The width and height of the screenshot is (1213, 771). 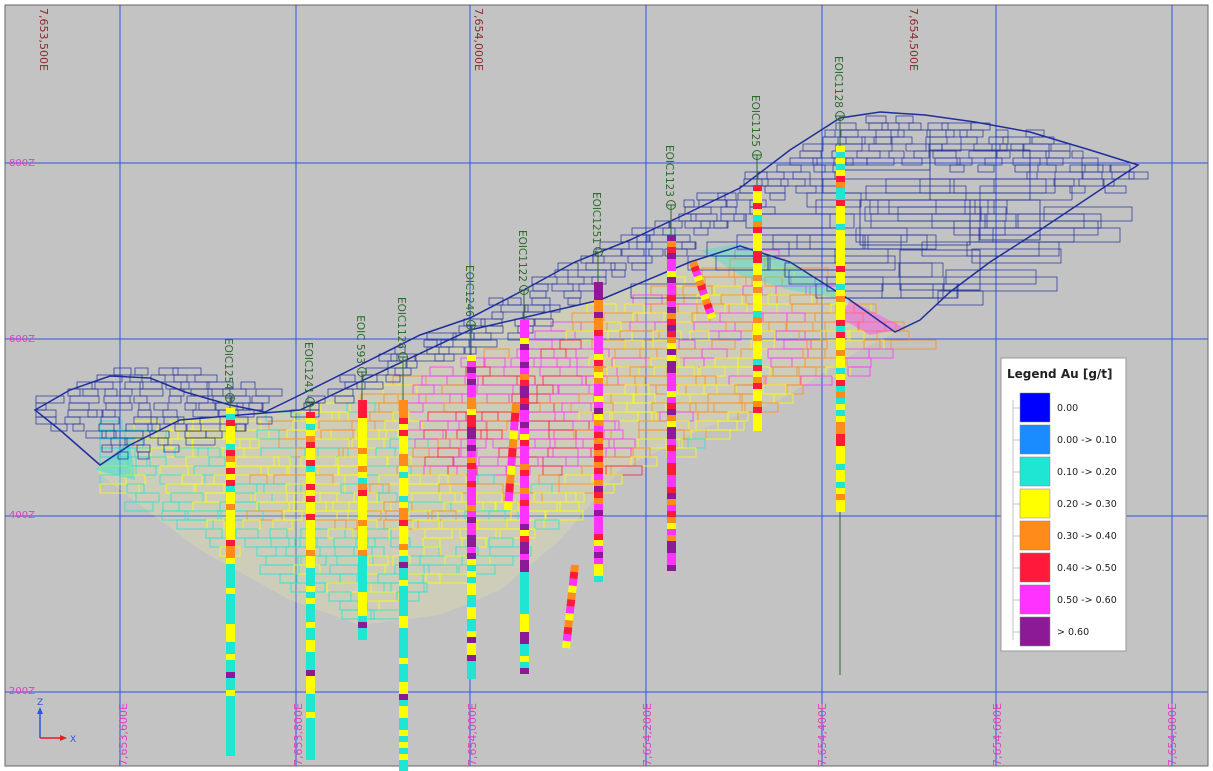 What do you see at coordinates (1073, 632) in the screenshot?
I see `legend-label: > 0.60` at bounding box center [1073, 632].